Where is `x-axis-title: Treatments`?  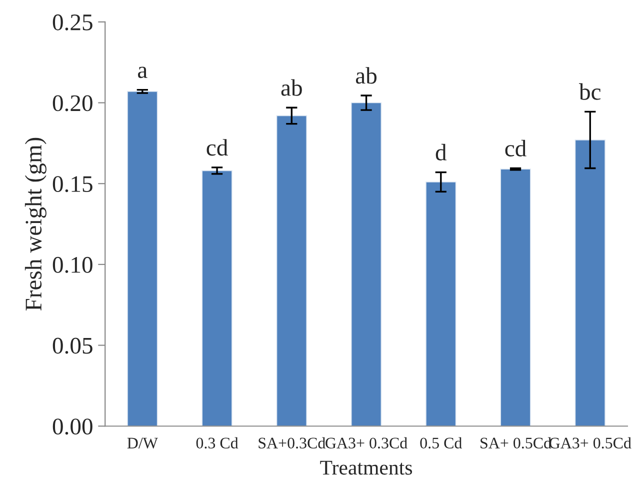 x-axis-title: Treatments is located at coordinates (366, 467).